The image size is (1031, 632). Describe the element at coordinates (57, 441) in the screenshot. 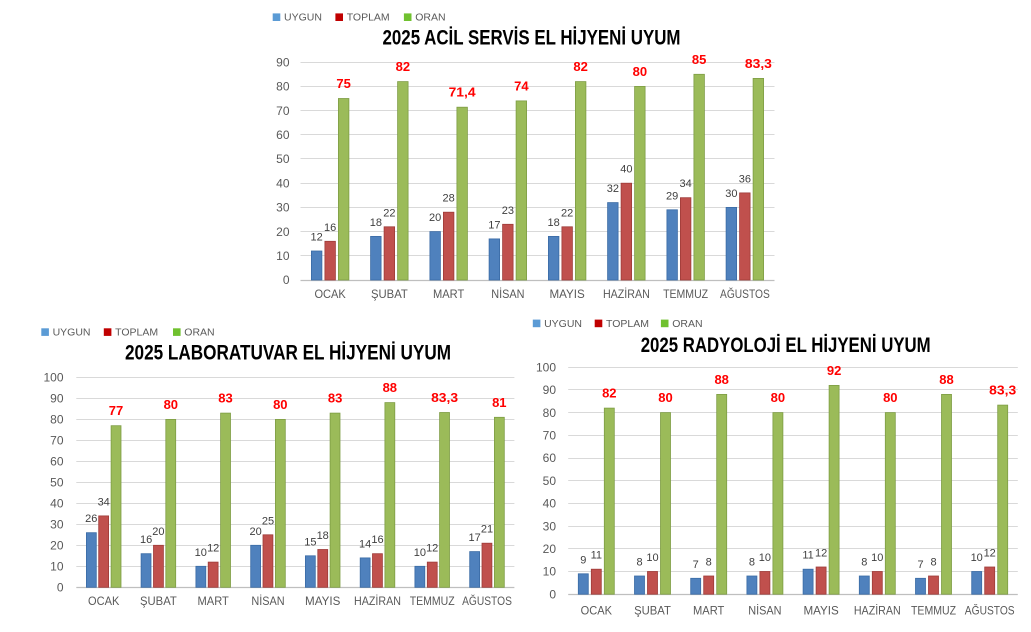

I see `svg-text: 70` at that location.